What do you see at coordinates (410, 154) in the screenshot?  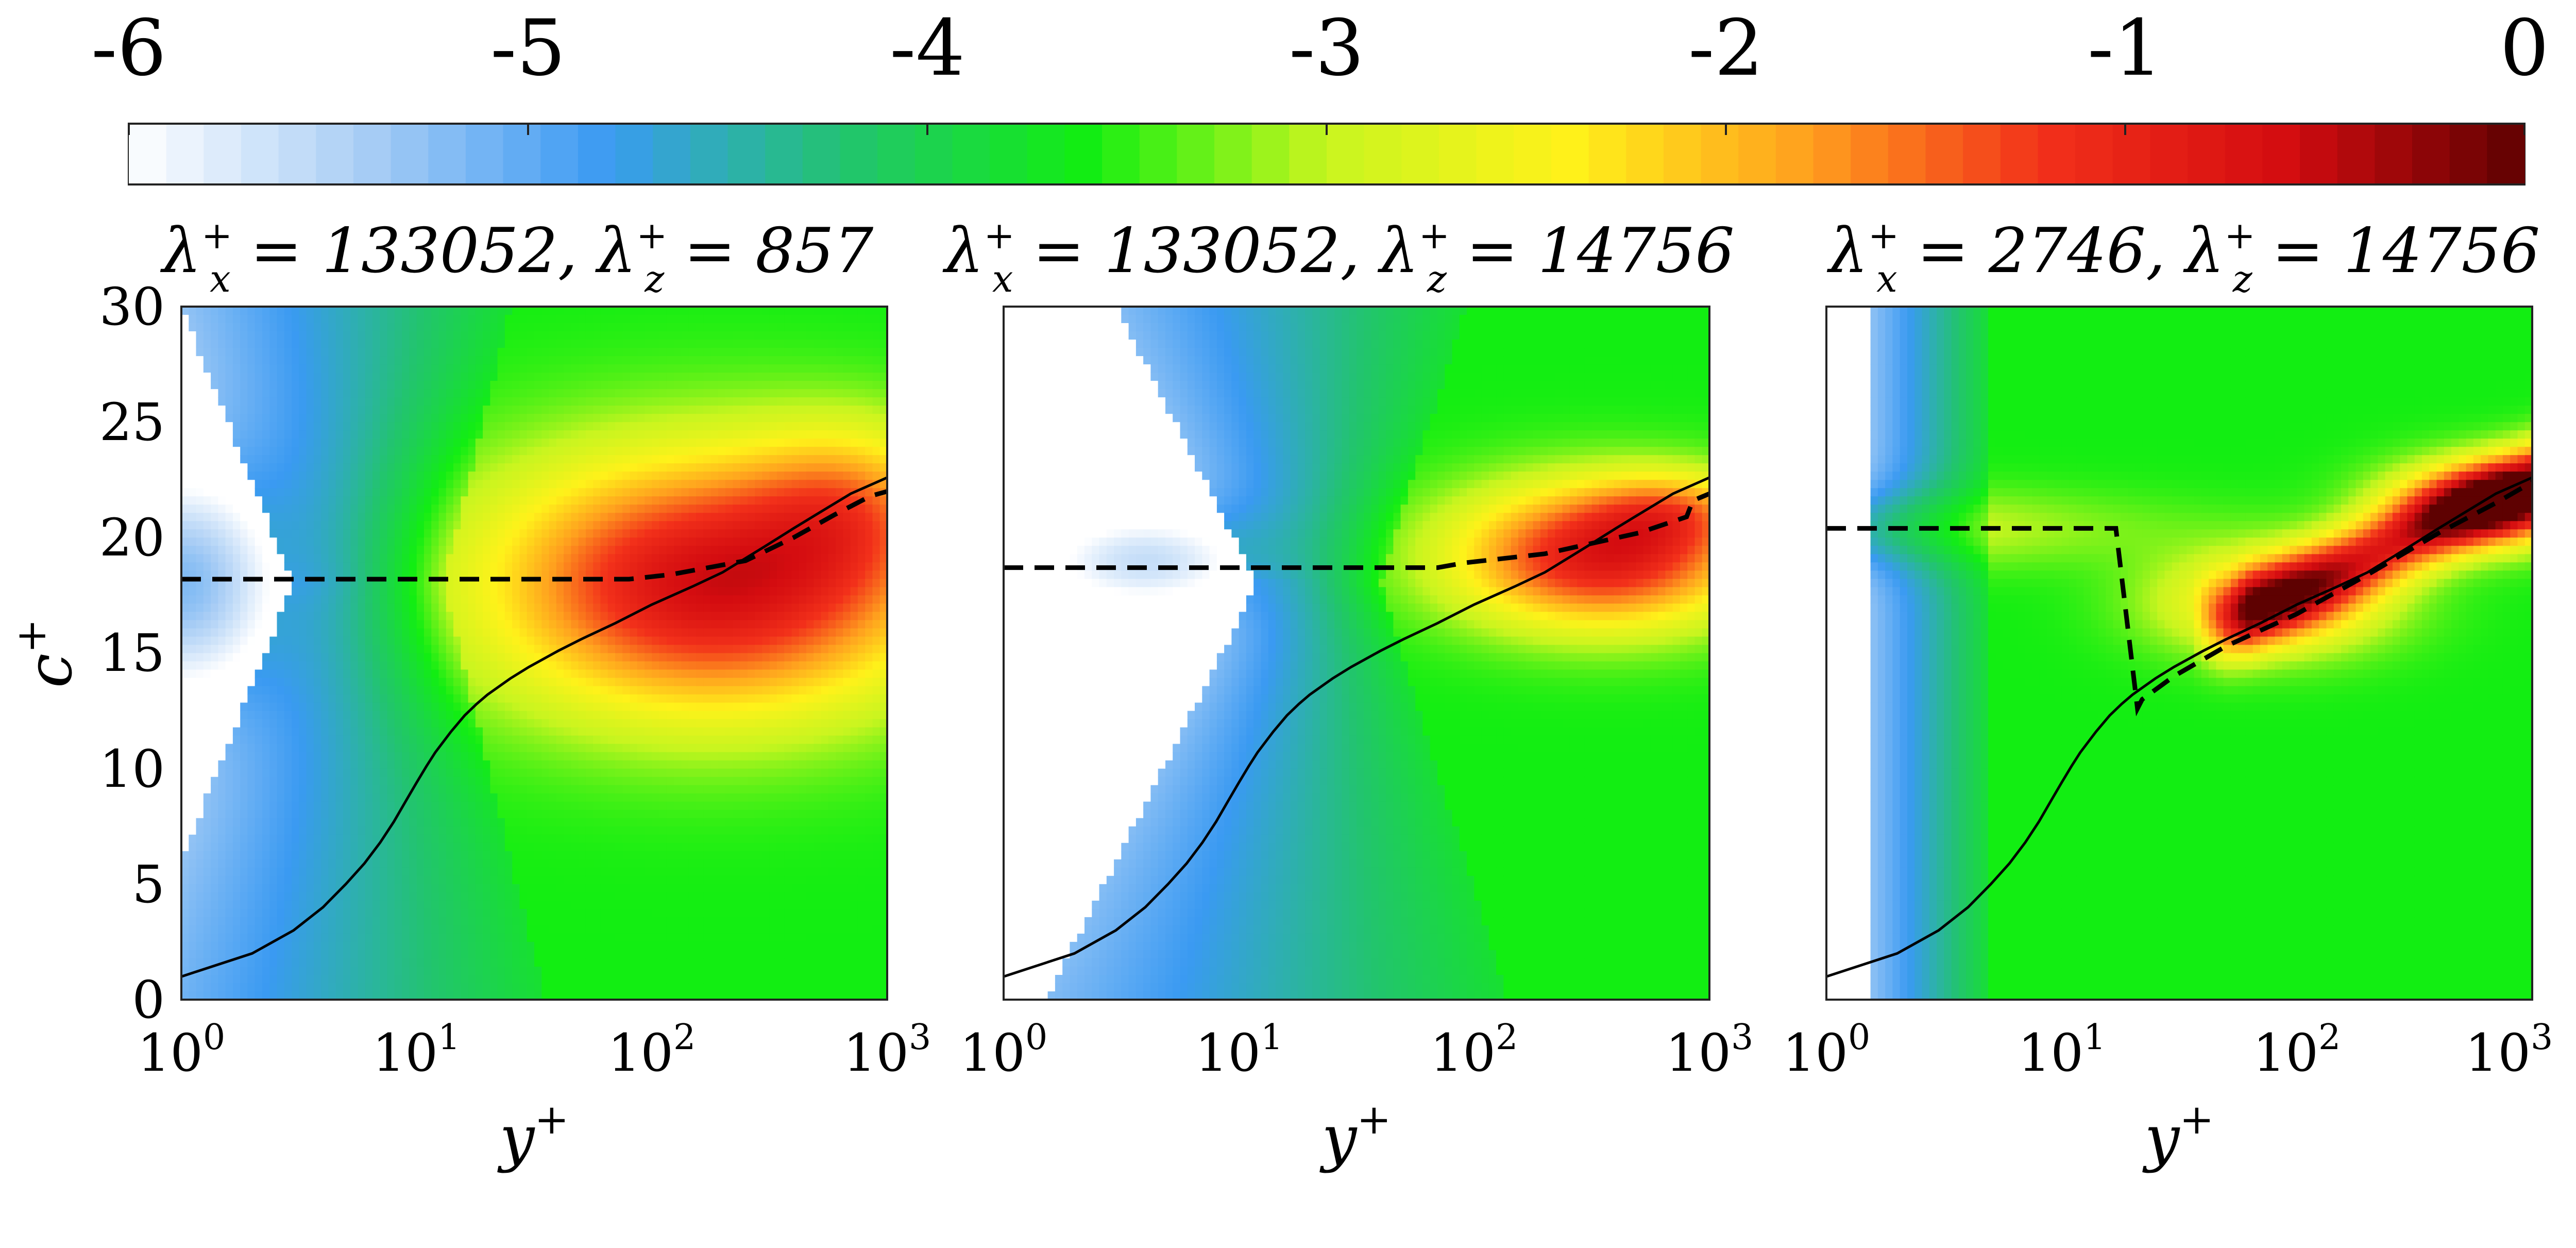 I see `colorbar-segment` at bounding box center [410, 154].